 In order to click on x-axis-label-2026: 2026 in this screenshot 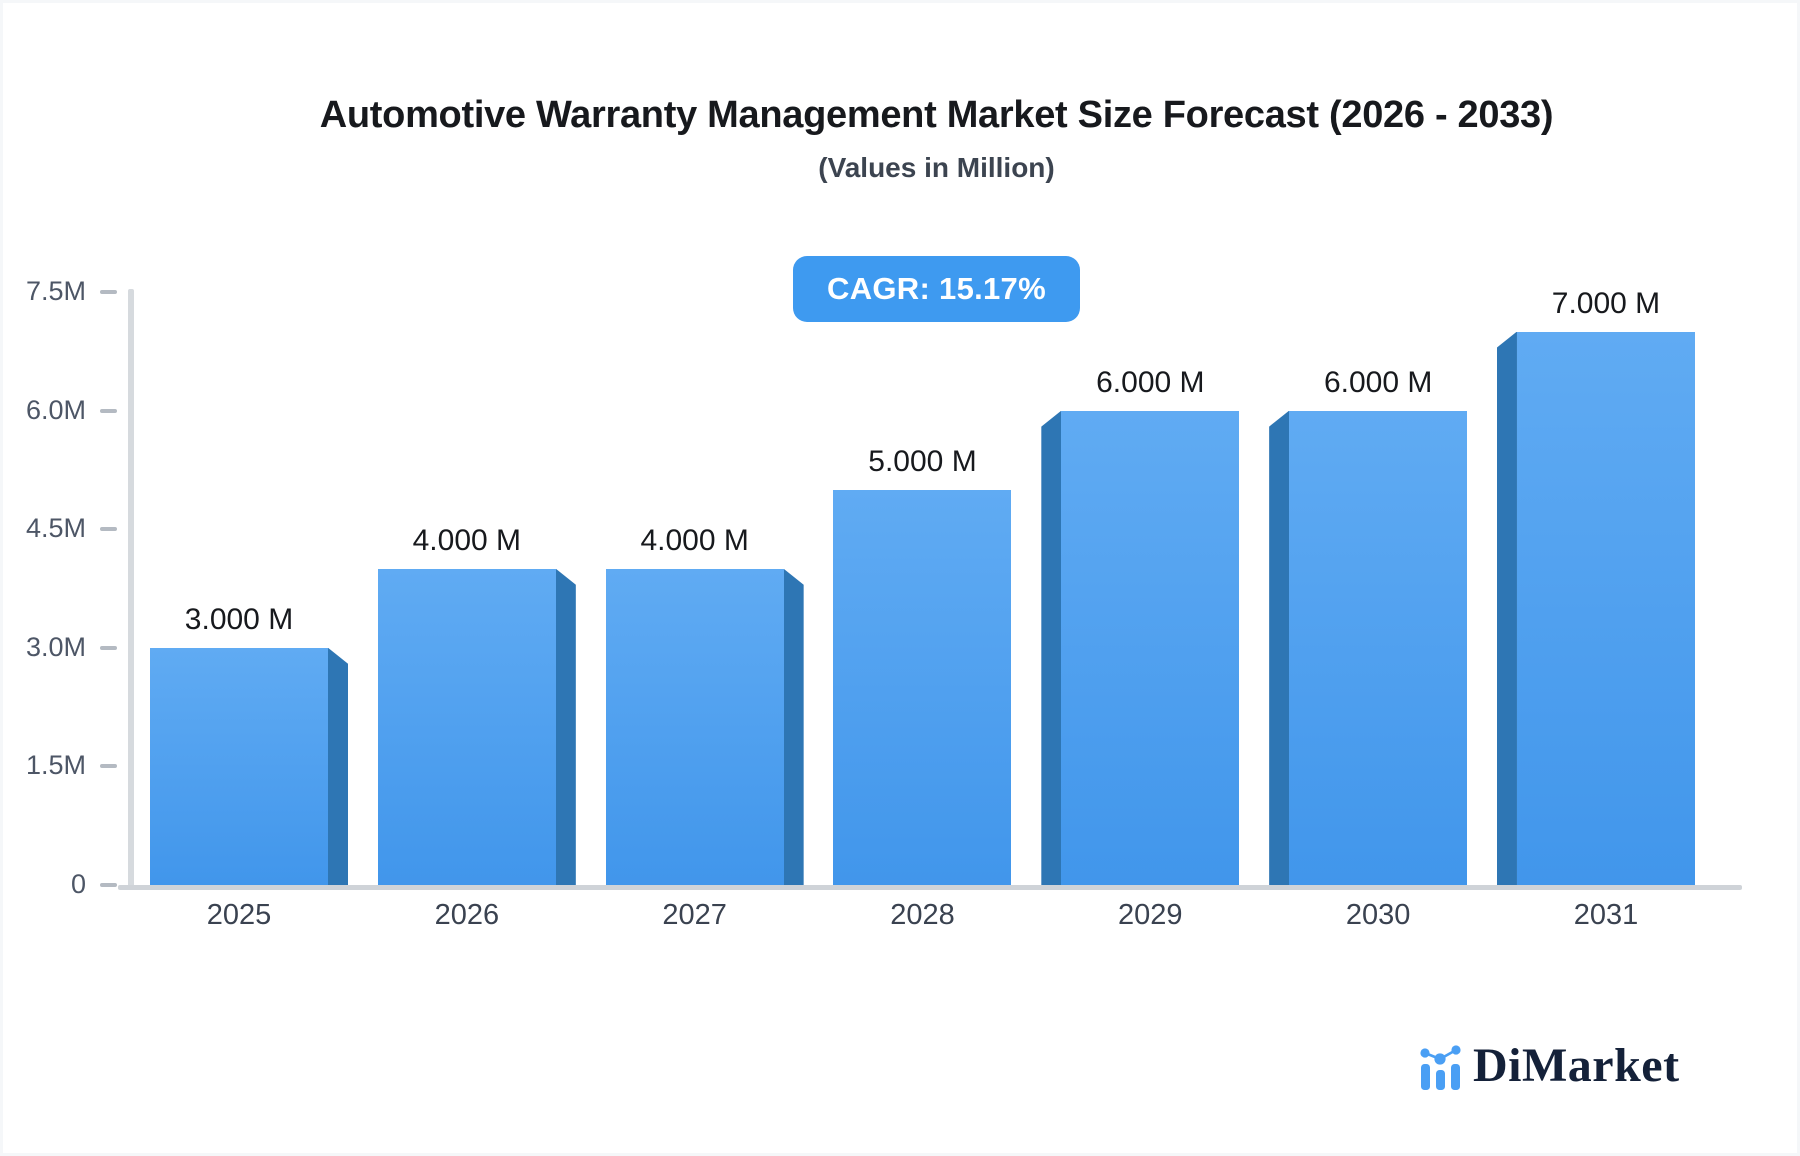, I will do `click(467, 915)`.